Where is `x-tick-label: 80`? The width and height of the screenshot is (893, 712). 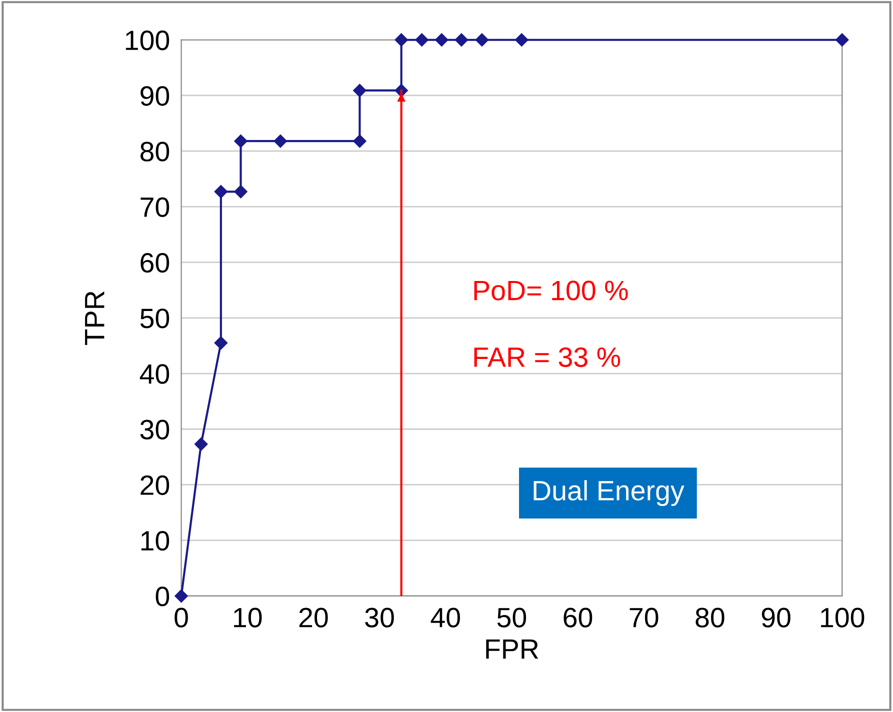 x-tick-label: 80 is located at coordinates (710, 618).